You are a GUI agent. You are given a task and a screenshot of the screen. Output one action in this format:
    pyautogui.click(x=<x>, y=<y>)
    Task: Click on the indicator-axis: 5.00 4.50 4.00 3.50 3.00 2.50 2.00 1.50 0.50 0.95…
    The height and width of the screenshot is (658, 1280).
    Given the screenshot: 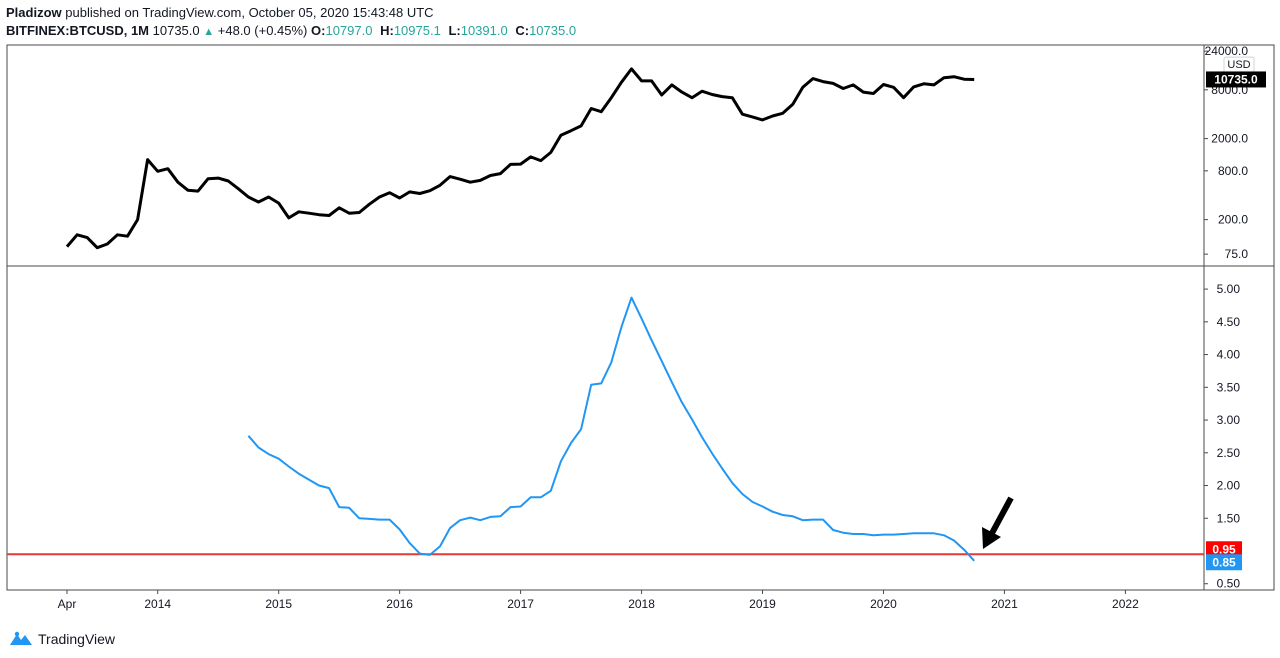 What is the action you would take?
    pyautogui.click(x=1223, y=436)
    